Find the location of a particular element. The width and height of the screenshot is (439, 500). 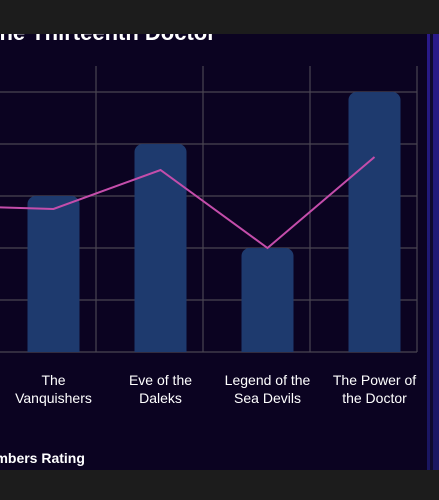

bottom-bar is located at coordinates (219, 485).